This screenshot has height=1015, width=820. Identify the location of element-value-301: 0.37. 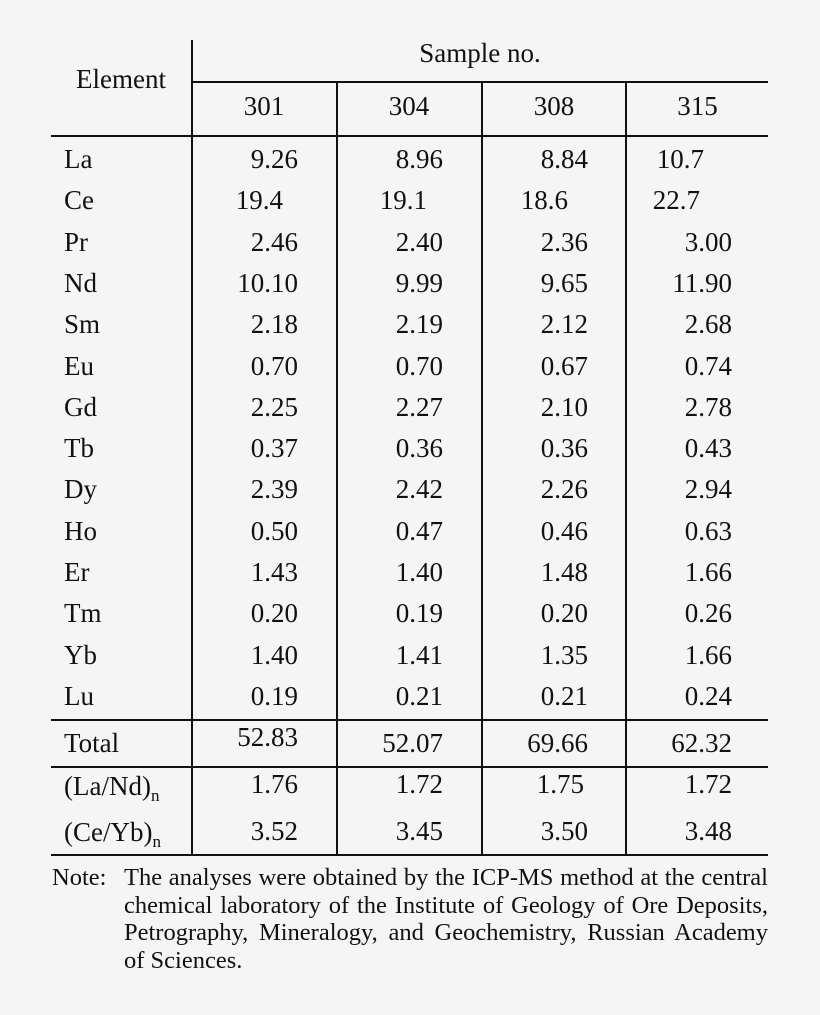
(274, 448).